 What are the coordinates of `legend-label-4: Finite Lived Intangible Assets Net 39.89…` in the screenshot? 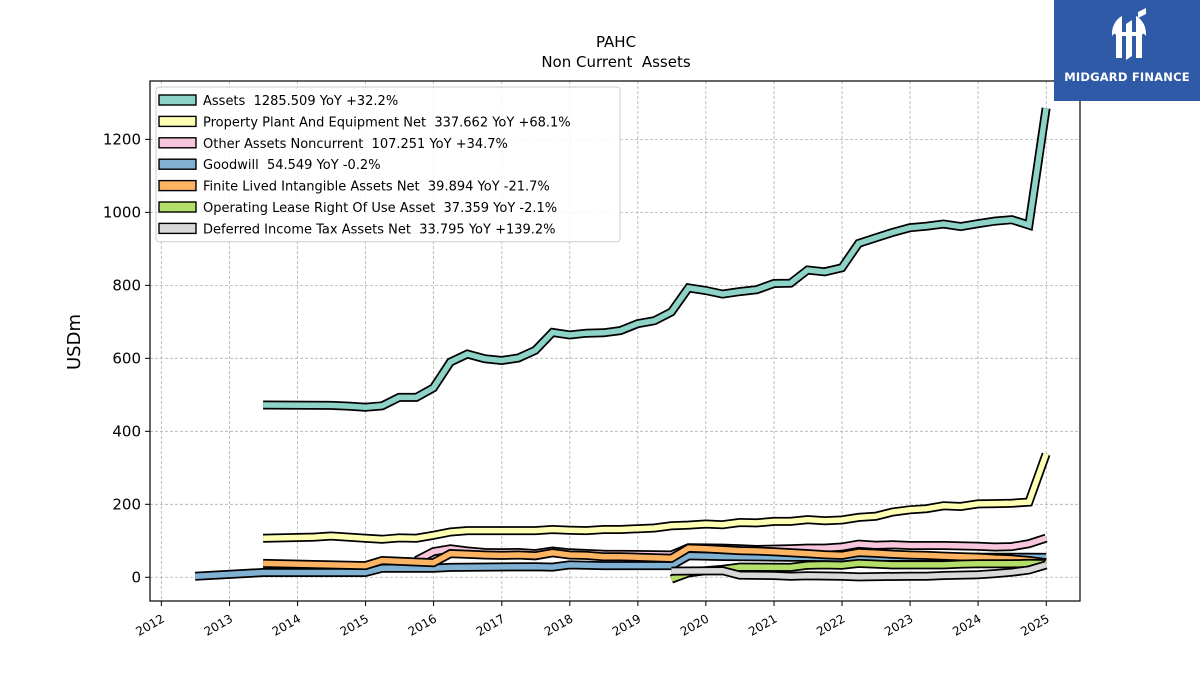 It's located at (376, 187).